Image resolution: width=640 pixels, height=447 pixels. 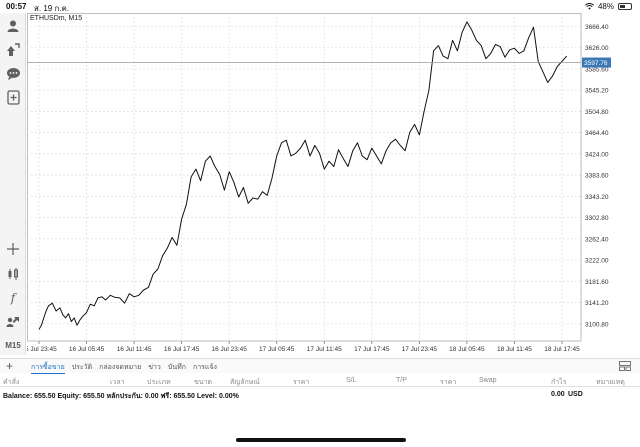 I want to click on tab-journal: บันทึก, so click(x=176, y=367).